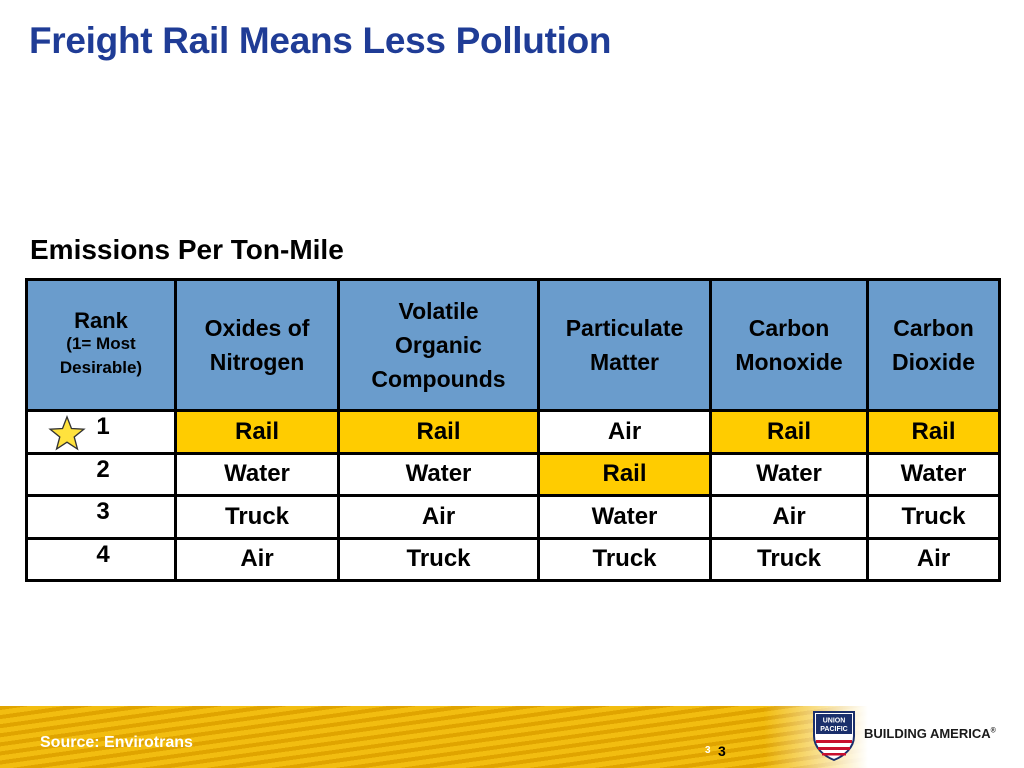 This screenshot has height=768, width=1024. What do you see at coordinates (101, 367) in the screenshot?
I see `header-rank-note-2: Desirable)` at bounding box center [101, 367].